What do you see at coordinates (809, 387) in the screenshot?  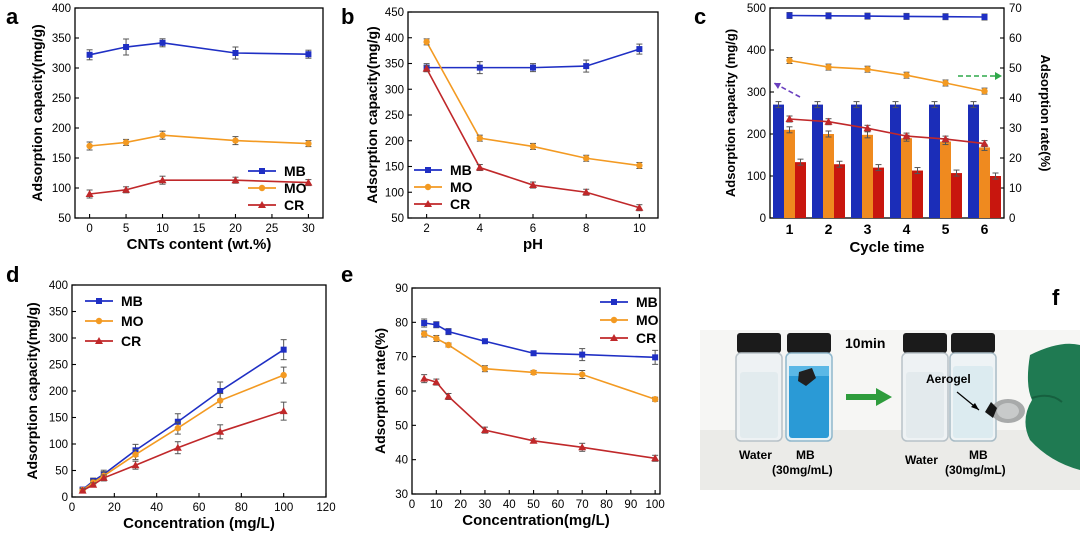 I see `vial-mb-before` at bounding box center [809, 387].